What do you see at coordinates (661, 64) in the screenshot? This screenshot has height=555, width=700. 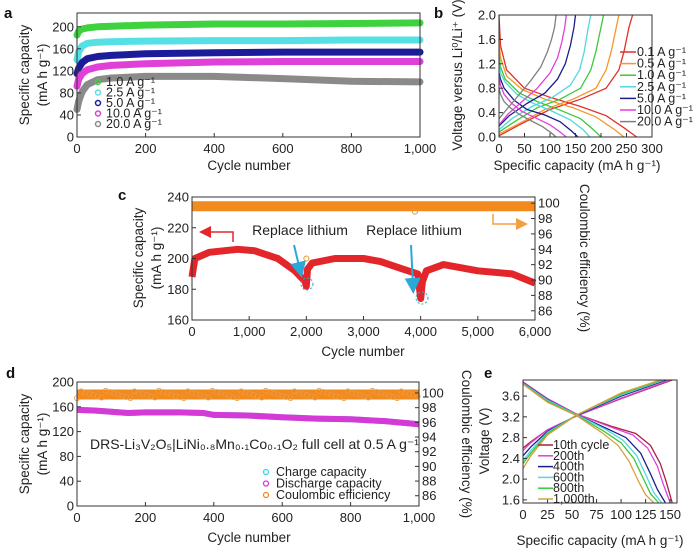 I see `legend-label: 0.5 A g⁻¹` at bounding box center [661, 64].